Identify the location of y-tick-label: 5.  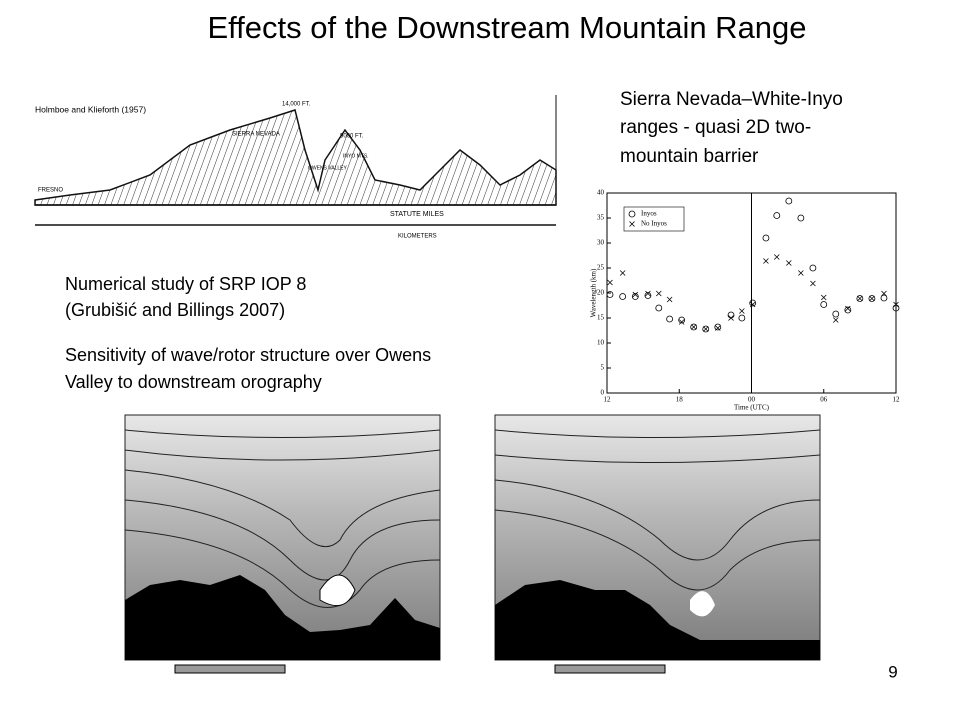
(603, 368).